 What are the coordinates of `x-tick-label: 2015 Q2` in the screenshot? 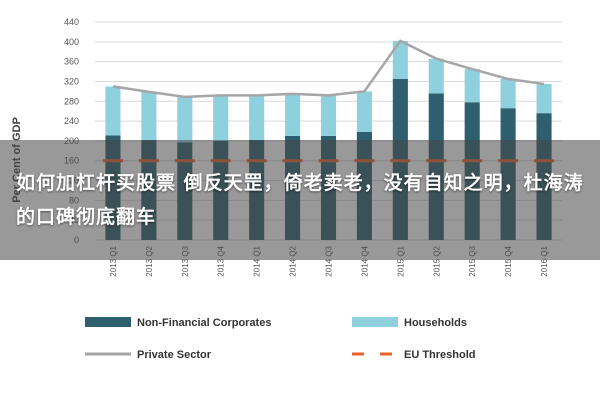 It's located at (436, 260).